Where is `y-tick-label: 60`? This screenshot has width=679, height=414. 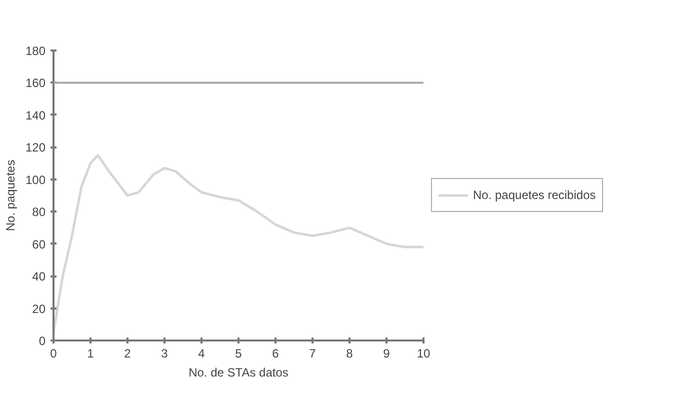 y-tick-label: 60 is located at coordinates (39, 244).